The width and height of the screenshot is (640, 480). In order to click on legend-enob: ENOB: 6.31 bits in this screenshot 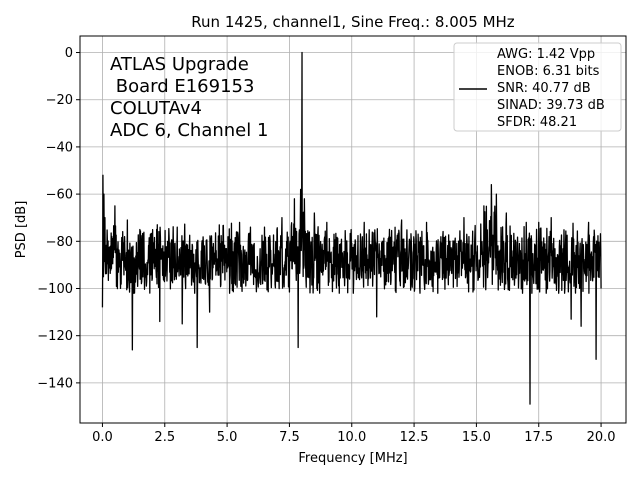, I will do `click(548, 71)`.